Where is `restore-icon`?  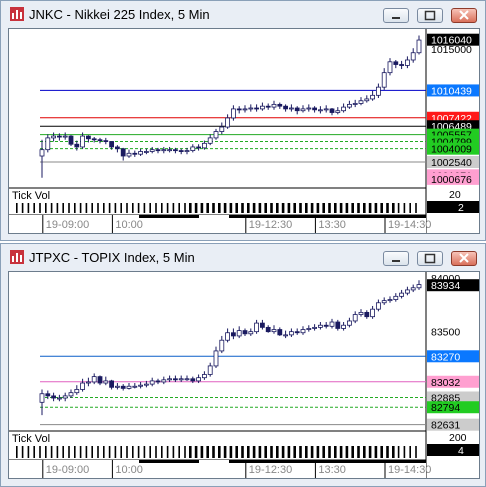 restore-icon is located at coordinates (430, 258).